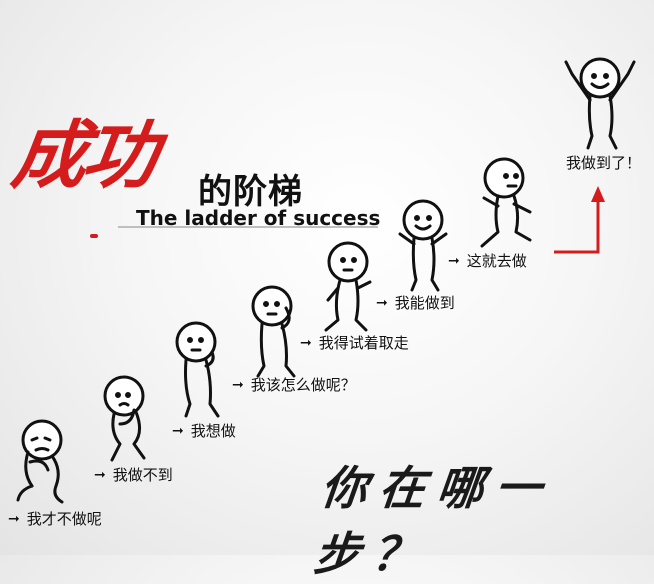 This screenshot has height=584, width=654. Describe the element at coordinates (364, 342) in the screenshot. I see `step-text: 我得试着取走` at that location.